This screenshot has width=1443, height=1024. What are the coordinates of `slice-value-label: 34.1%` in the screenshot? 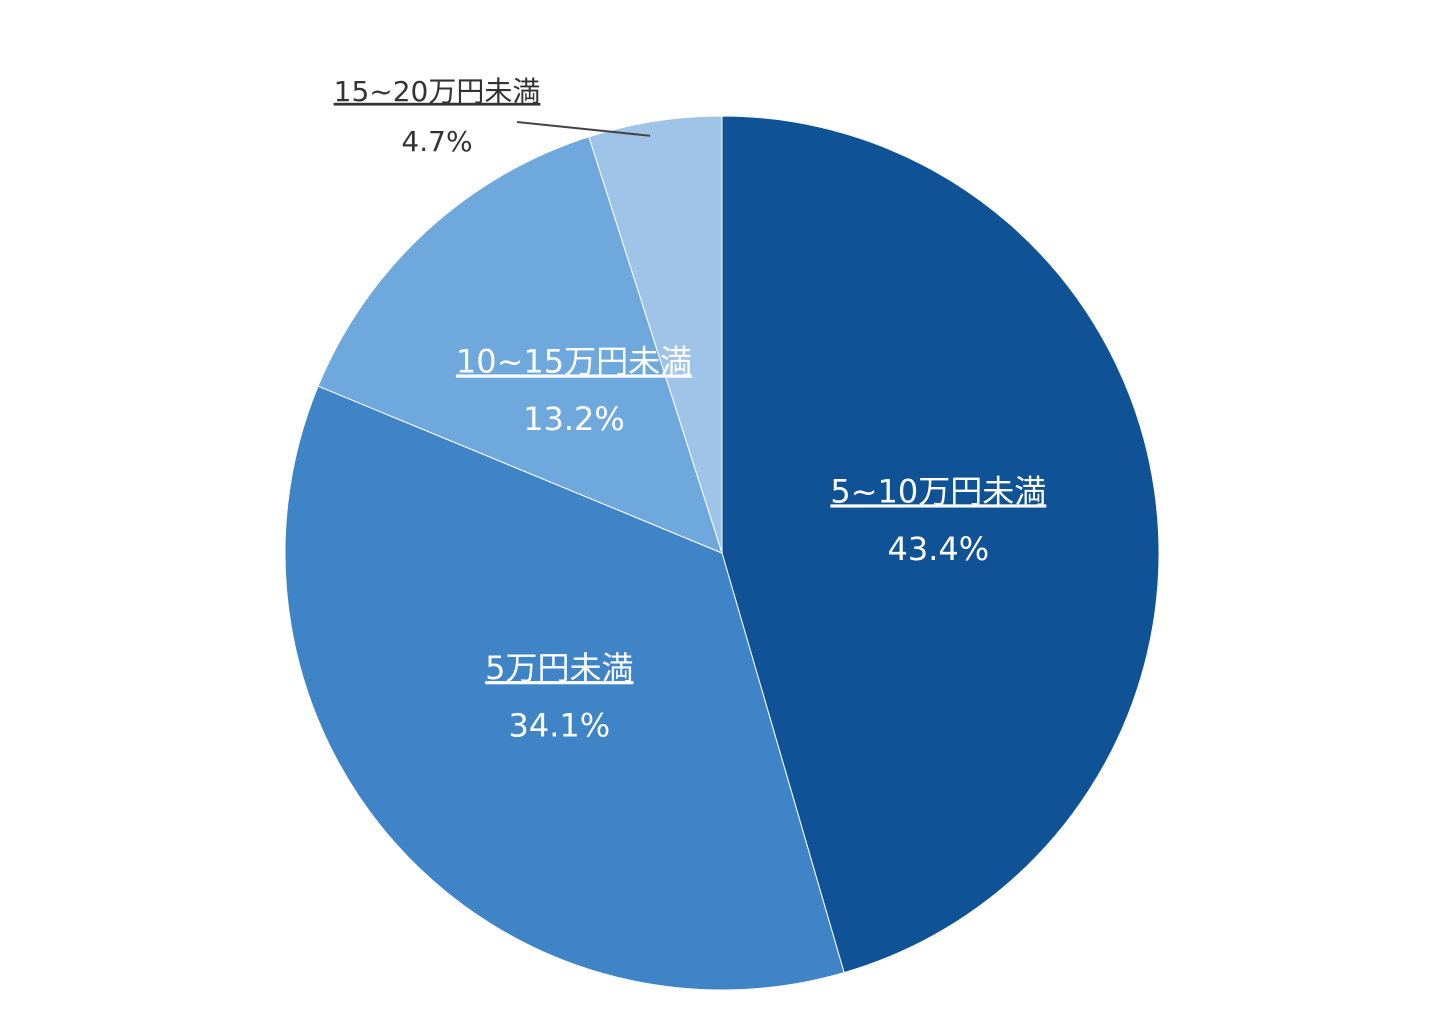 It's located at (560, 726).